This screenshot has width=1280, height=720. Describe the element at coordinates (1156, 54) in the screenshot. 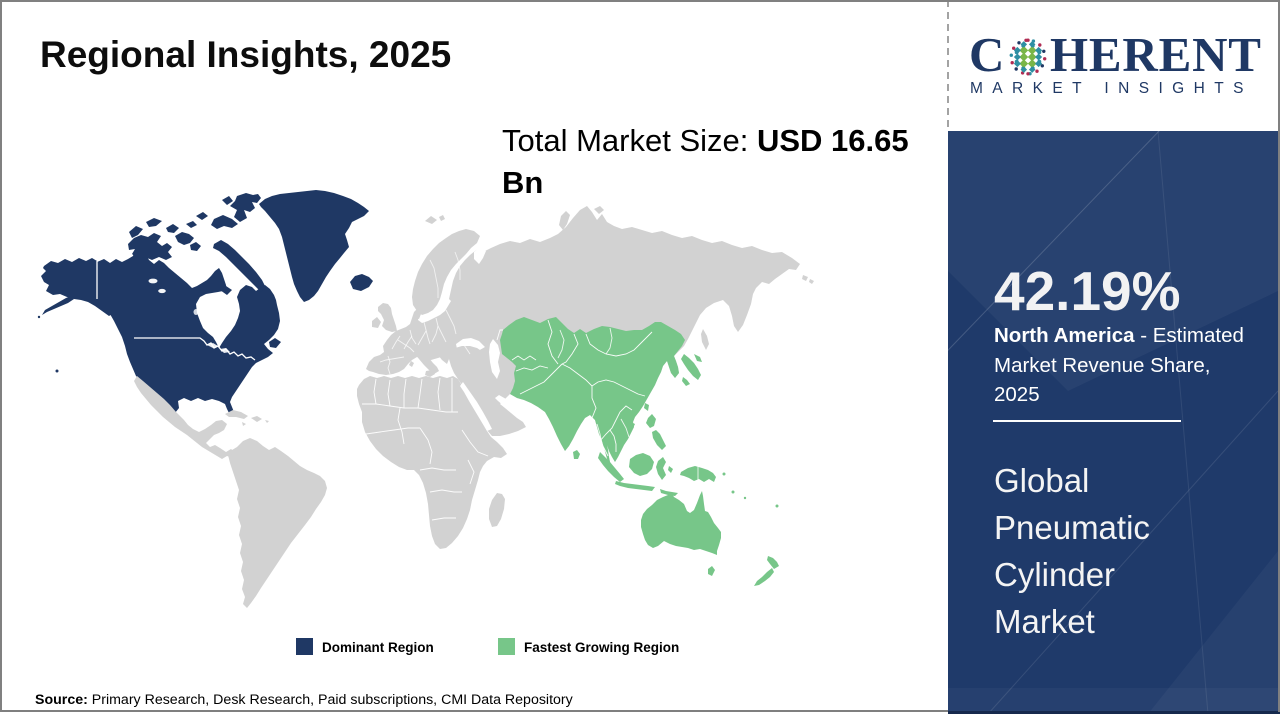

I see `svg-text: HERENT` at that location.